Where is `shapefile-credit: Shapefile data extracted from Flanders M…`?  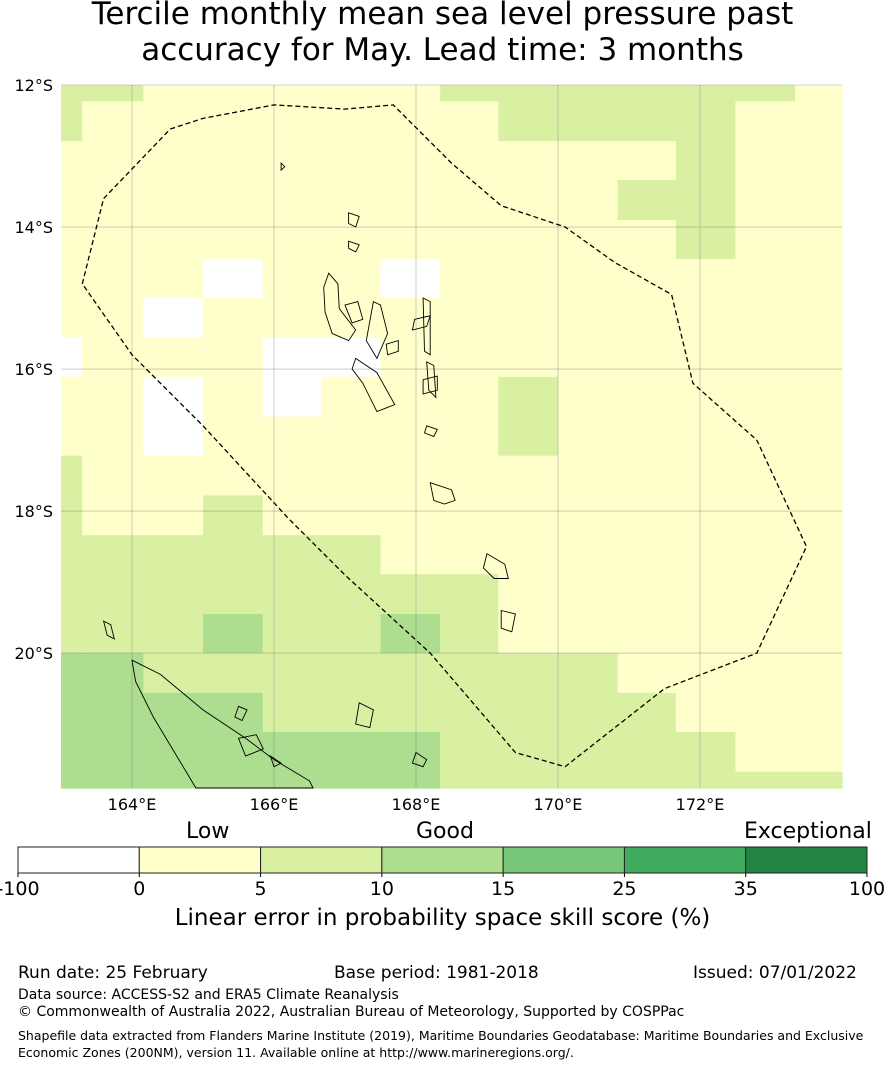
shapefile-credit: Shapefile data extracted from Flanders M… is located at coordinates (440, 1044).